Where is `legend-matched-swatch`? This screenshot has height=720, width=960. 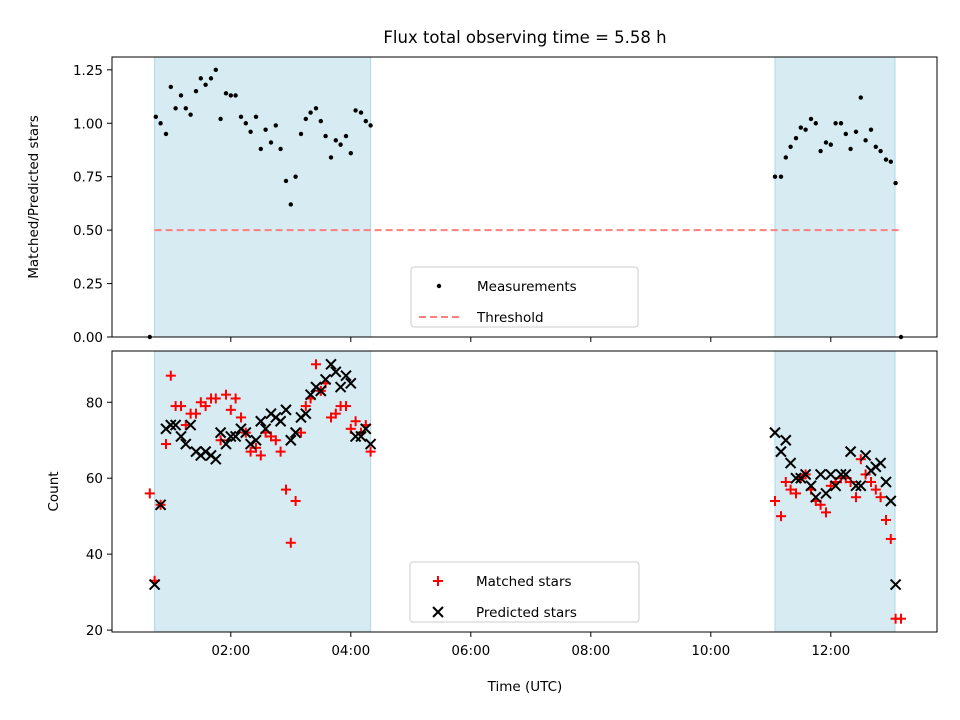
legend-matched-swatch is located at coordinates (438, 581).